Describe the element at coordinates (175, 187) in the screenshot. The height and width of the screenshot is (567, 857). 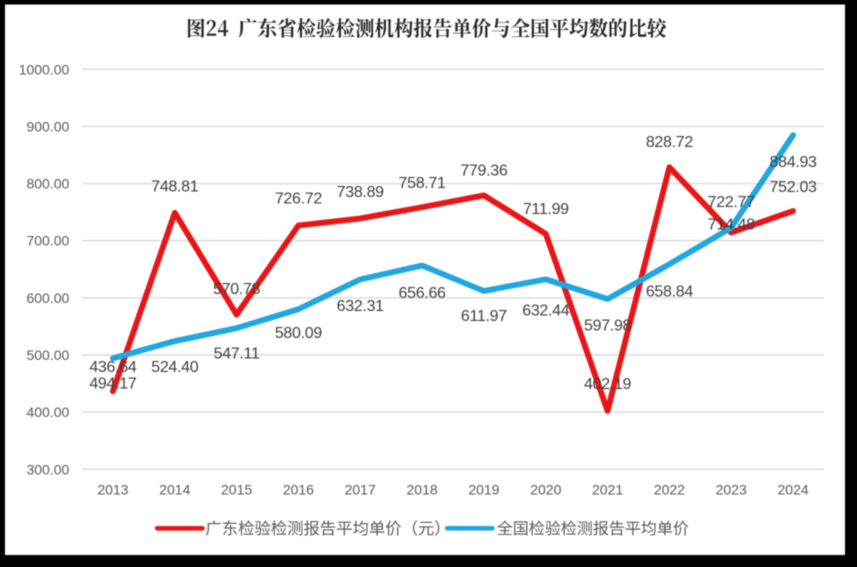
I see `svg-text: 748.81` at that location.